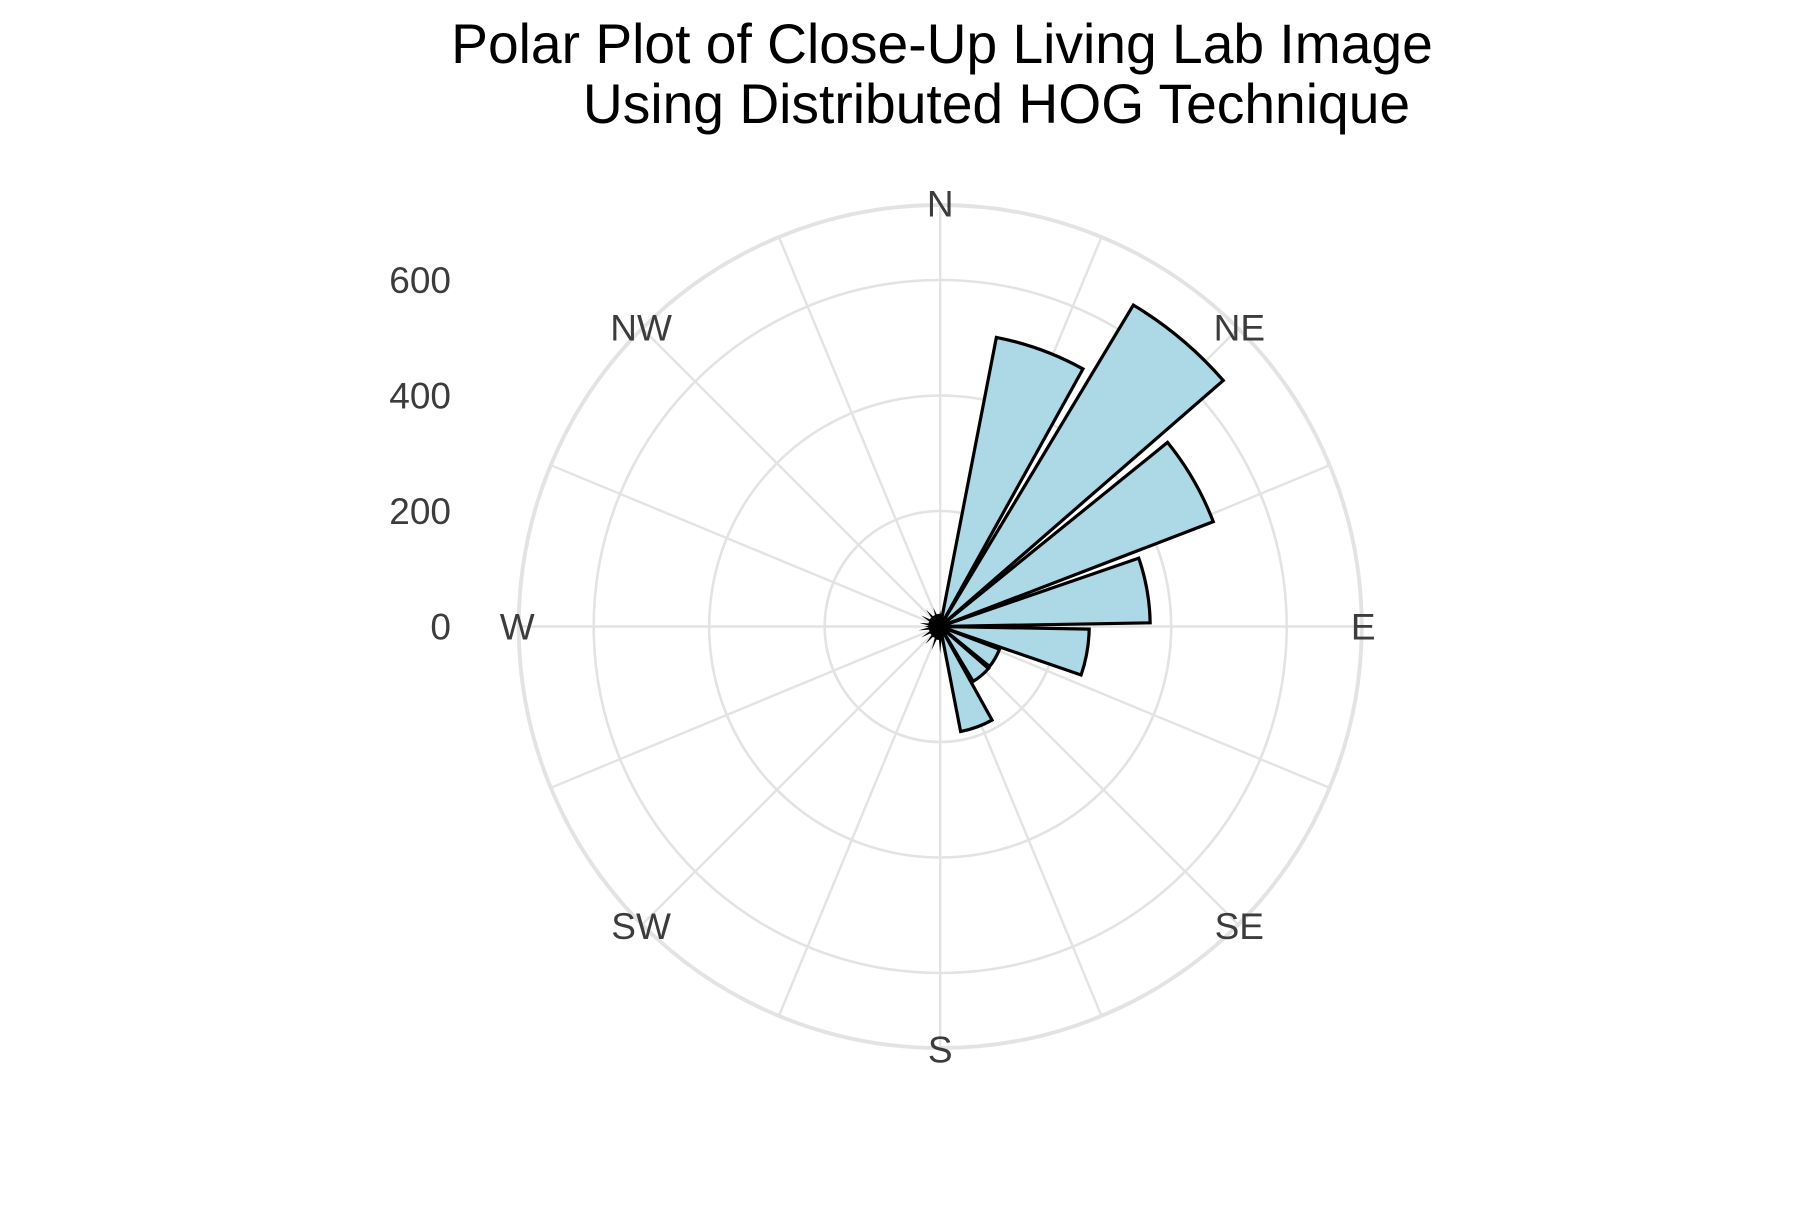  Describe the element at coordinates (1239, 328) in the screenshot. I see `svg-text: NE` at that location.